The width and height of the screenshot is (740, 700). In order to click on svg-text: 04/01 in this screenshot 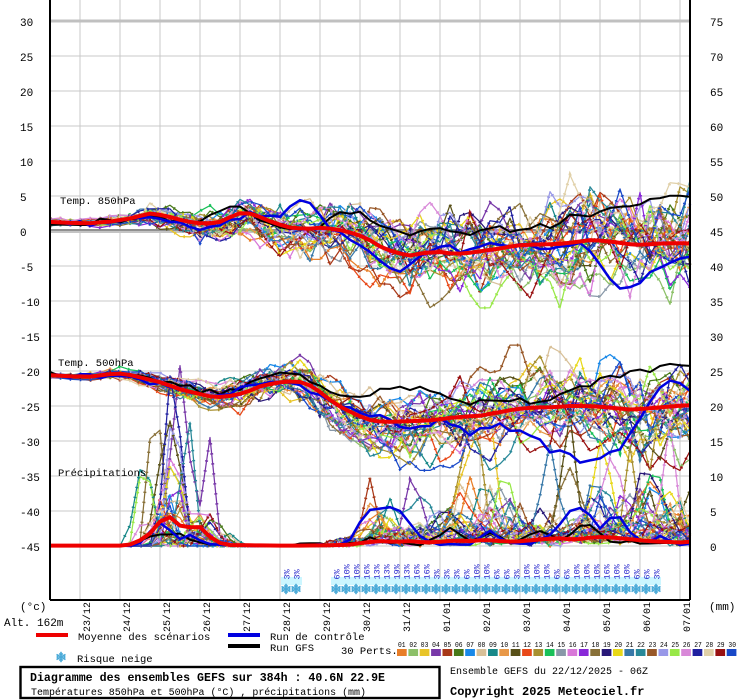, I will do `click(568, 617)`.